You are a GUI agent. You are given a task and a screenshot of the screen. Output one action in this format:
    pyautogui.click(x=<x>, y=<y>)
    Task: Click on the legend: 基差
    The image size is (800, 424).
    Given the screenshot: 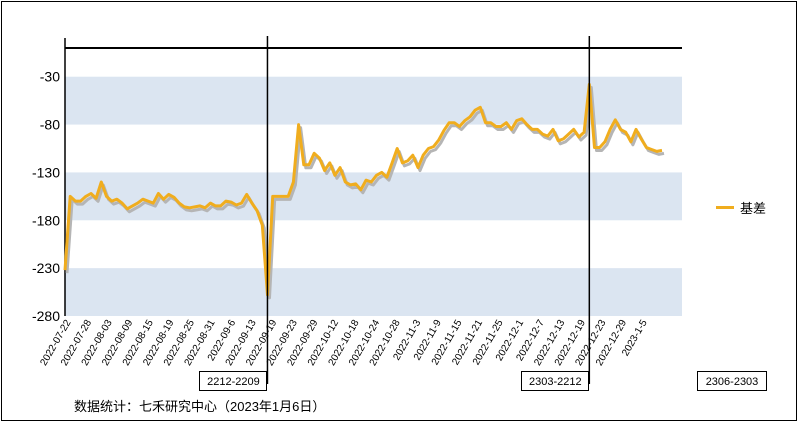 What is the action you would take?
    pyautogui.click(x=741, y=207)
    